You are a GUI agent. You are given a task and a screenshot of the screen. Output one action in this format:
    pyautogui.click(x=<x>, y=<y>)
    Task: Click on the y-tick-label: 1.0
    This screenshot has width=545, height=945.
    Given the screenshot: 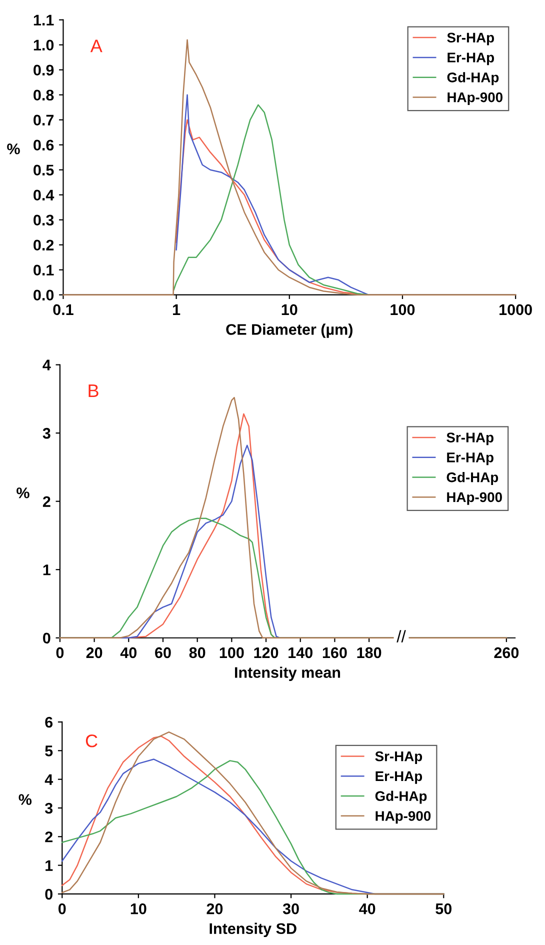 What is the action you would take?
    pyautogui.click(x=44, y=45)
    